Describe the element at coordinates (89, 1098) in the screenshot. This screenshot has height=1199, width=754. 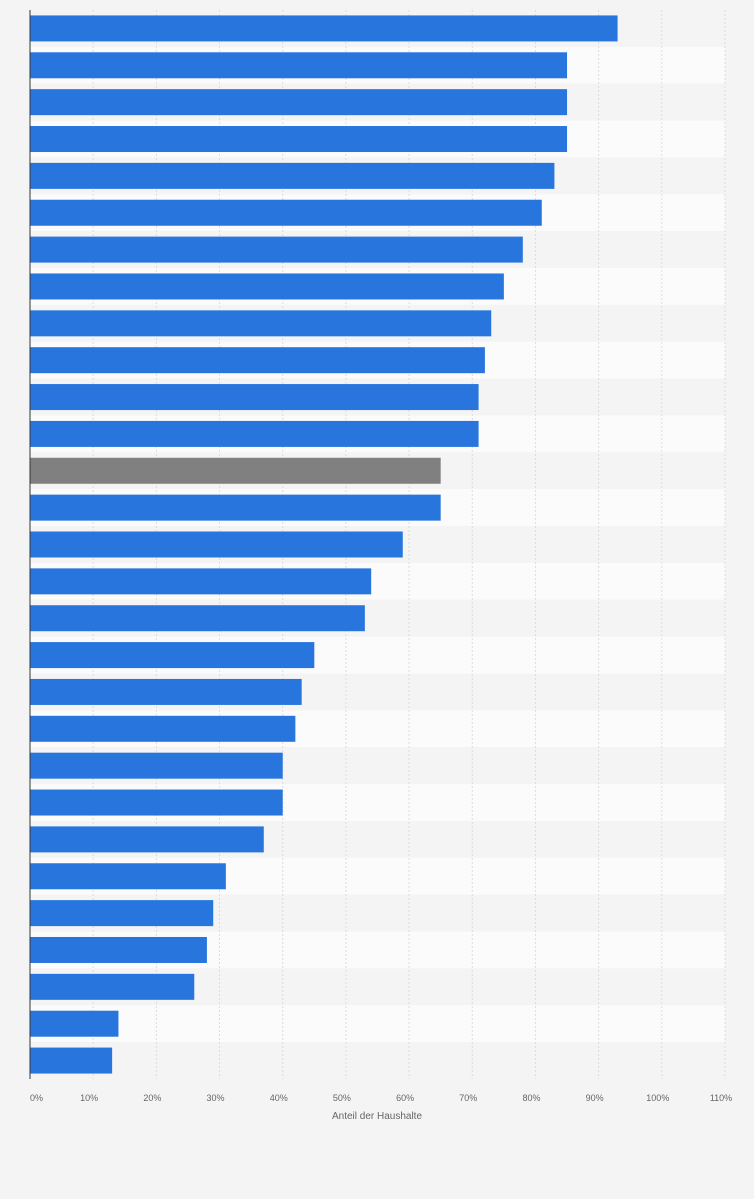
I see `x-tick-label: 10%` at that location.